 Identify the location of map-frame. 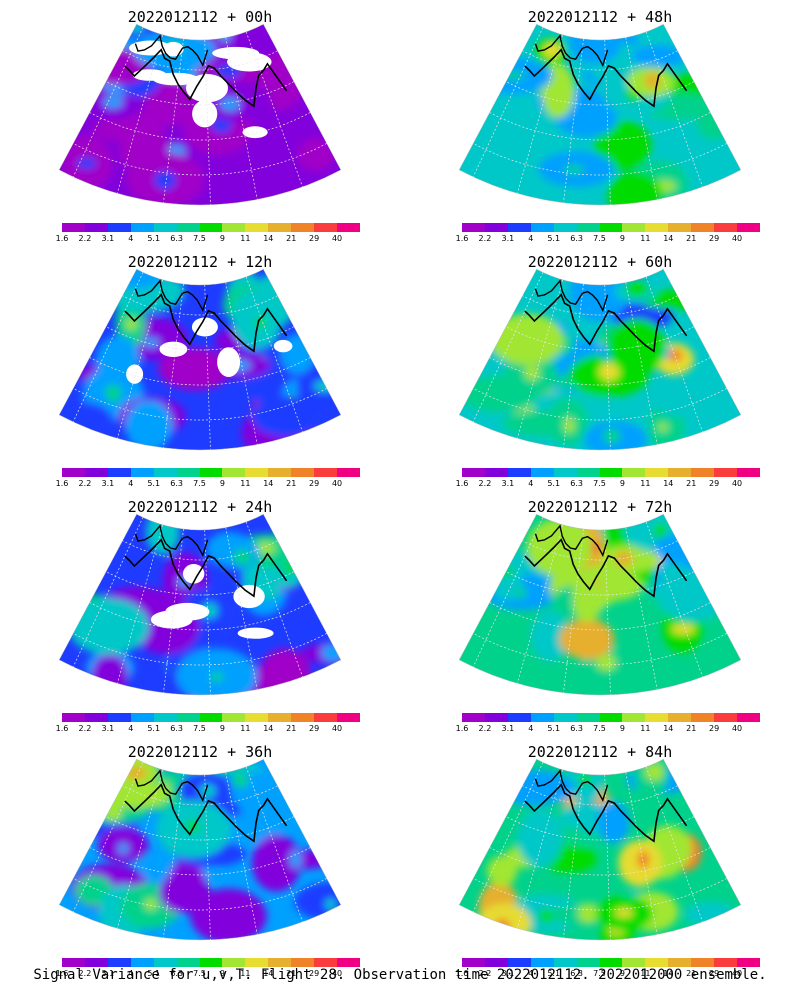
(200, 114).